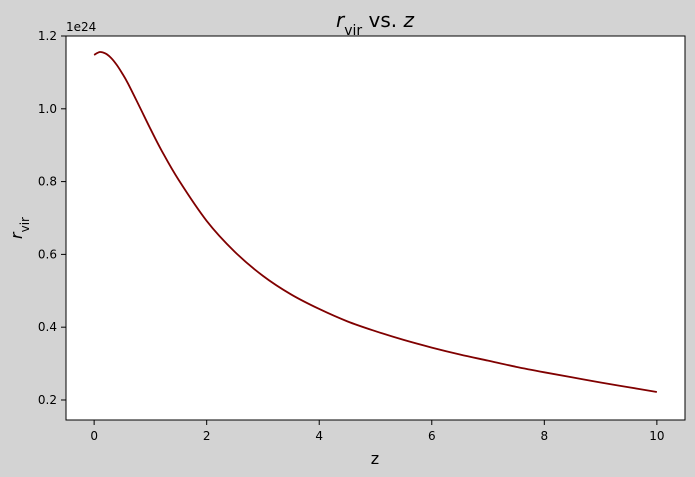 The width and height of the screenshot is (695, 477). What do you see at coordinates (382, 20) in the screenshot?
I see `title-middle: vs.` at bounding box center [382, 20].